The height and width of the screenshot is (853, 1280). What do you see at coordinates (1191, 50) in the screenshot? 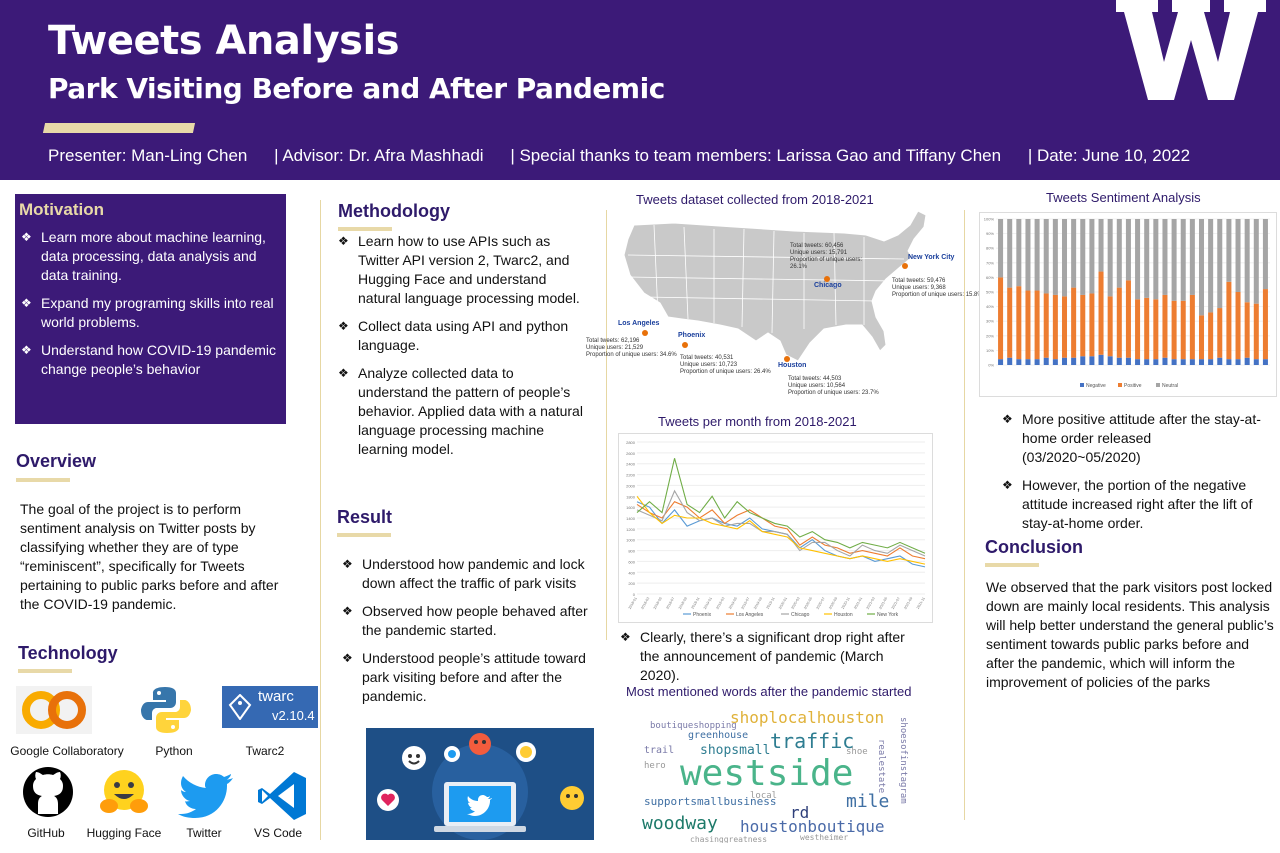
I see `uw-w-logo-icon` at bounding box center [1191, 50].